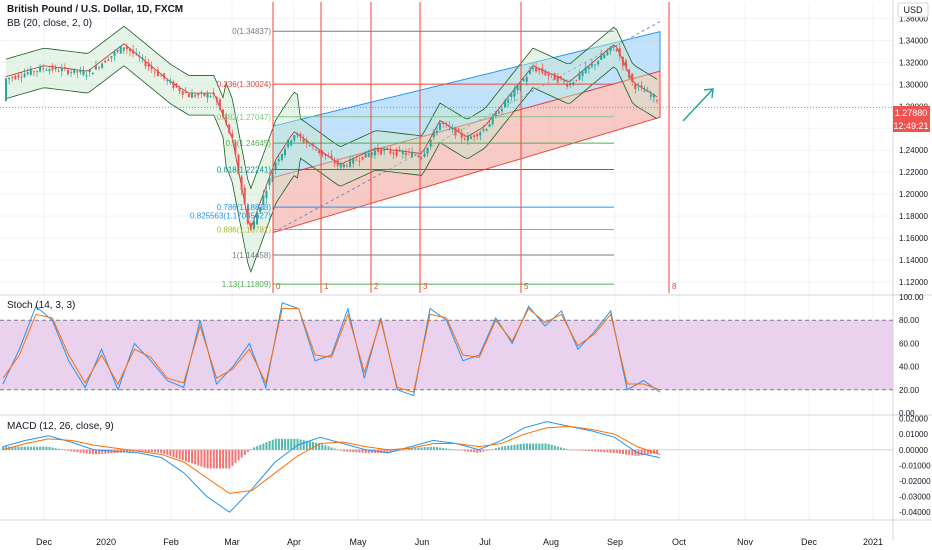 The image size is (932, 550). What do you see at coordinates (526, 286) in the screenshot?
I see `time-cycle-label: 5` at bounding box center [526, 286].